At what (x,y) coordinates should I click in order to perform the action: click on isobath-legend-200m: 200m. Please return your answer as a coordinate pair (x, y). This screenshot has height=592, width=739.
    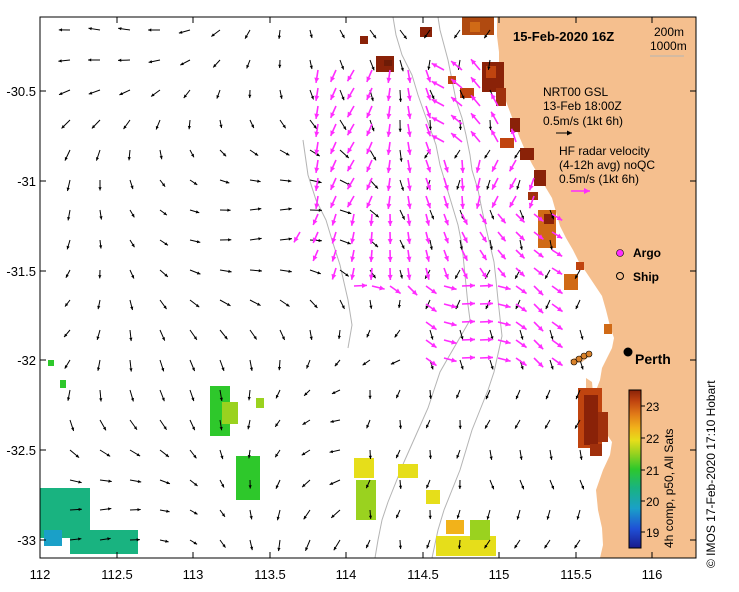
    Looking at the image, I should click on (669, 32).